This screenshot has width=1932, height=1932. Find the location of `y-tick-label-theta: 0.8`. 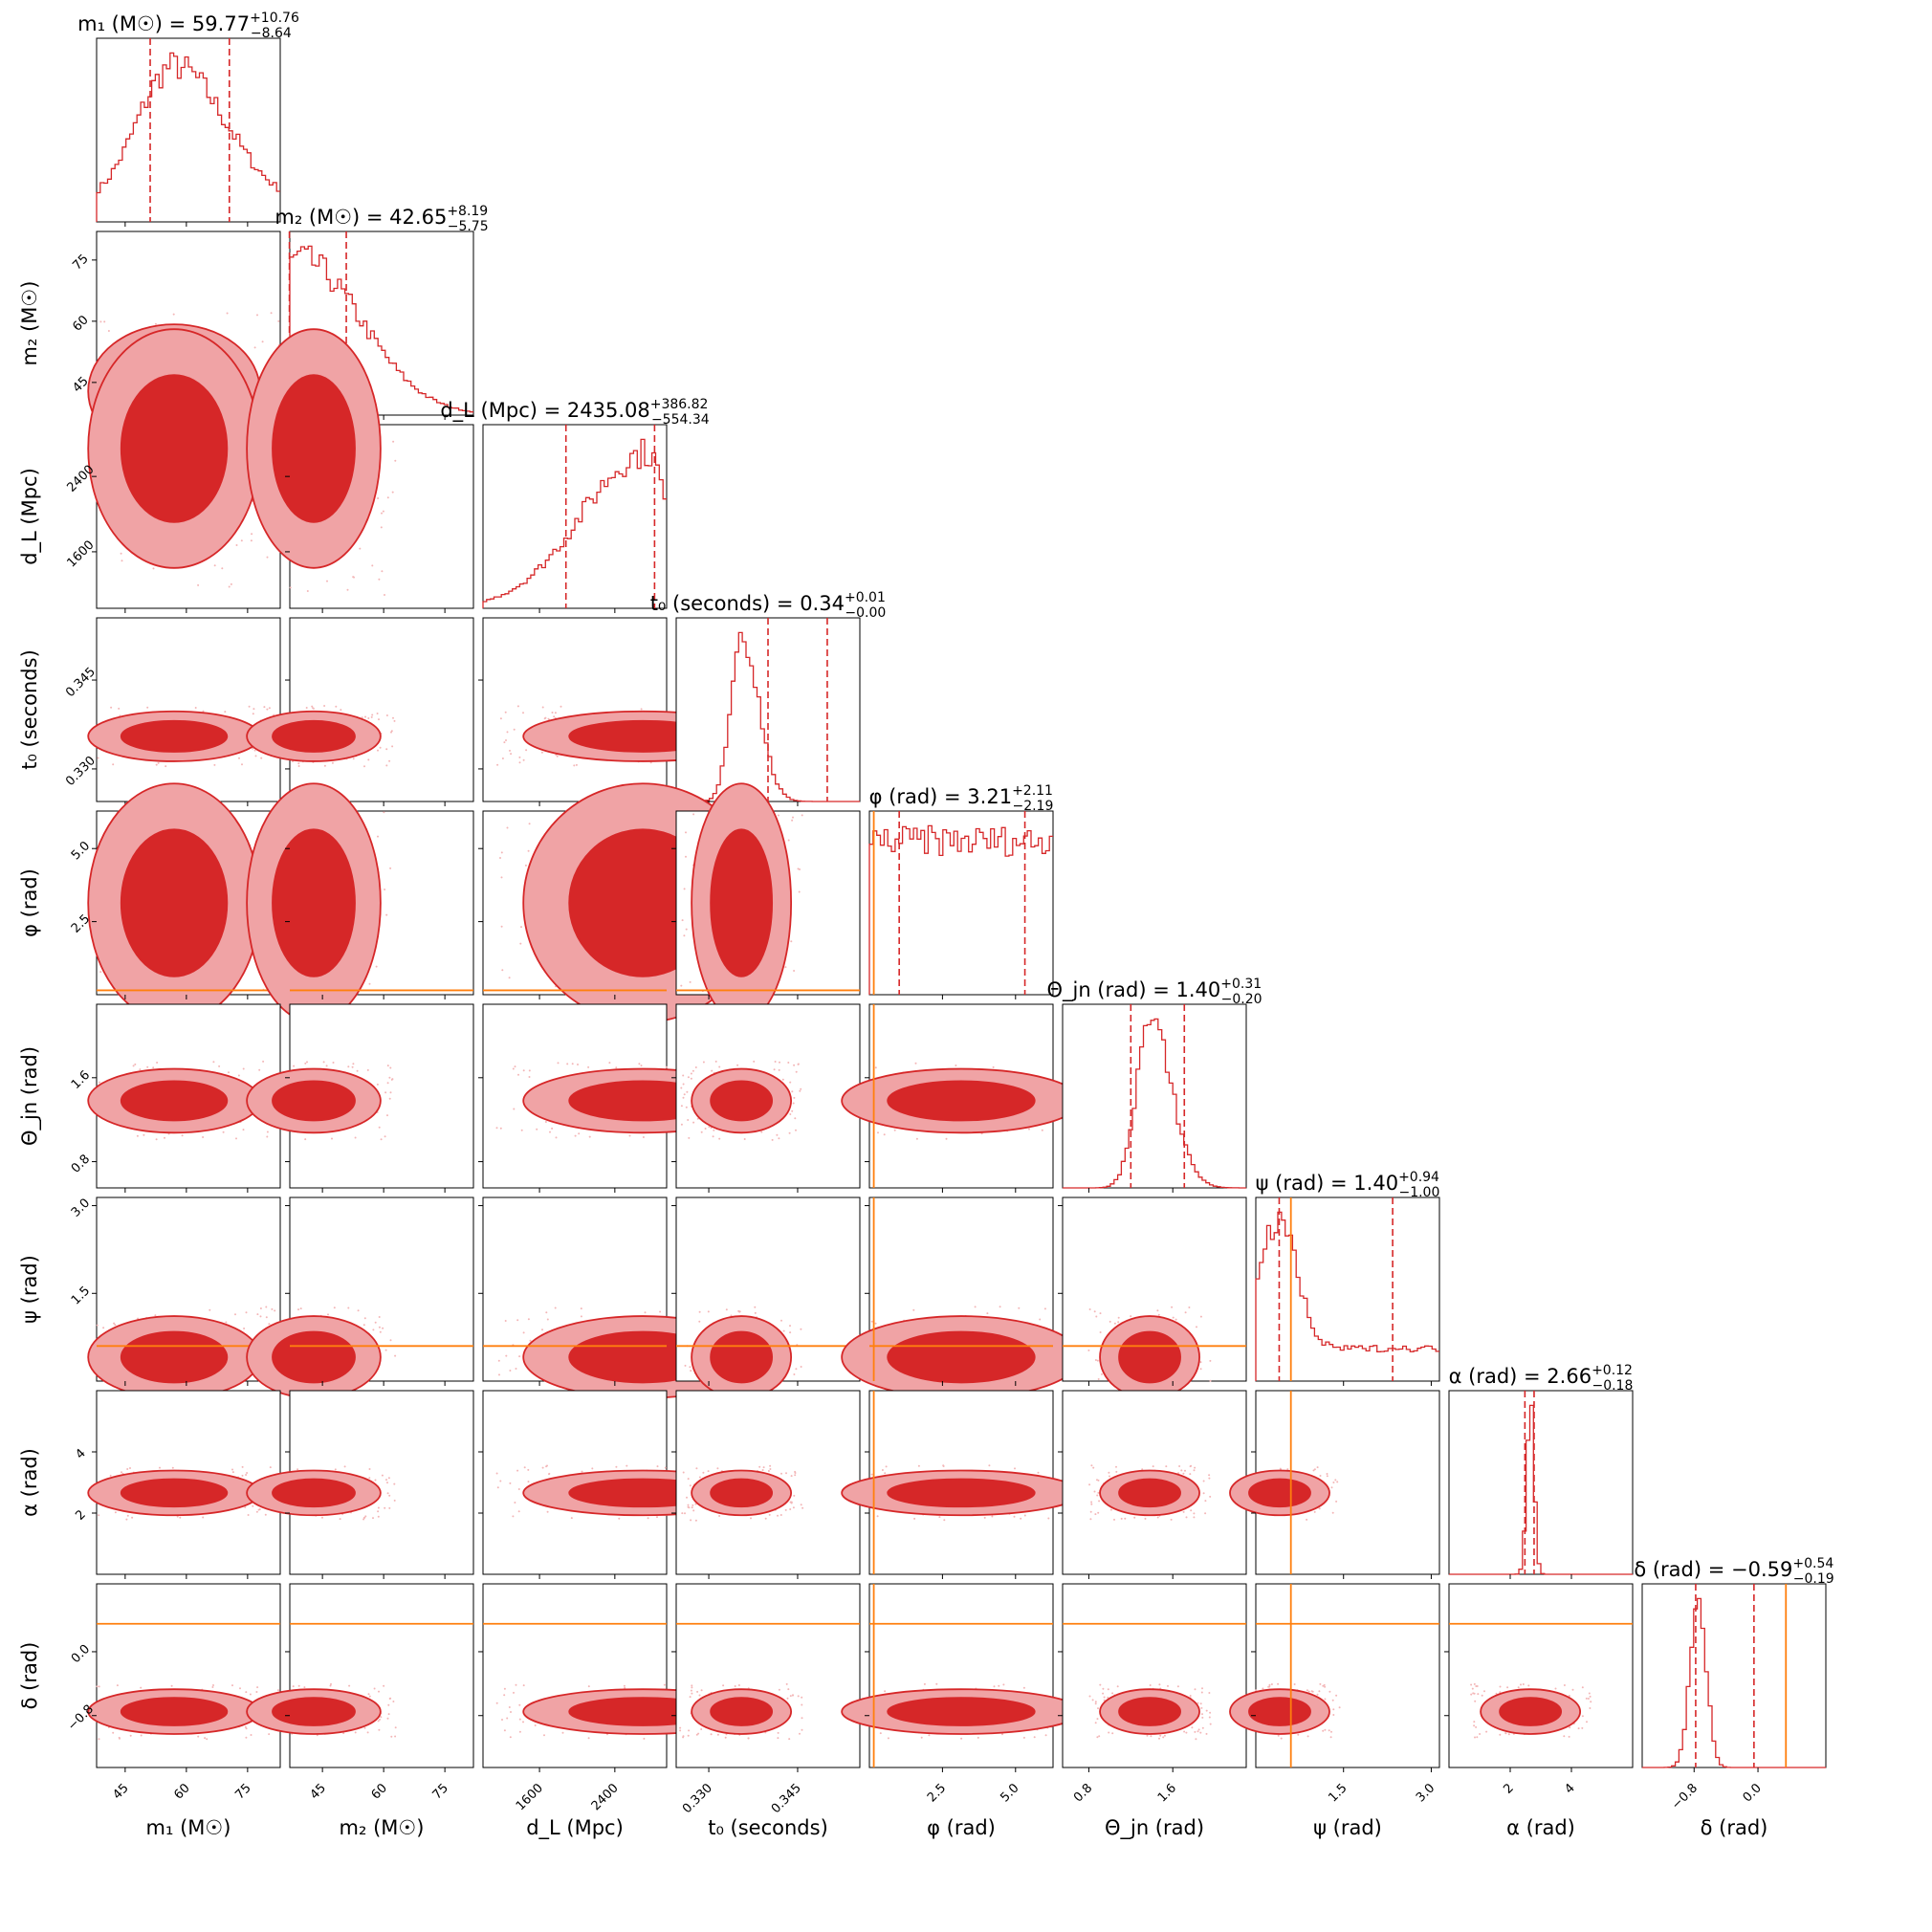

y-tick-label-theta: 0.8 is located at coordinates (81, 1163).